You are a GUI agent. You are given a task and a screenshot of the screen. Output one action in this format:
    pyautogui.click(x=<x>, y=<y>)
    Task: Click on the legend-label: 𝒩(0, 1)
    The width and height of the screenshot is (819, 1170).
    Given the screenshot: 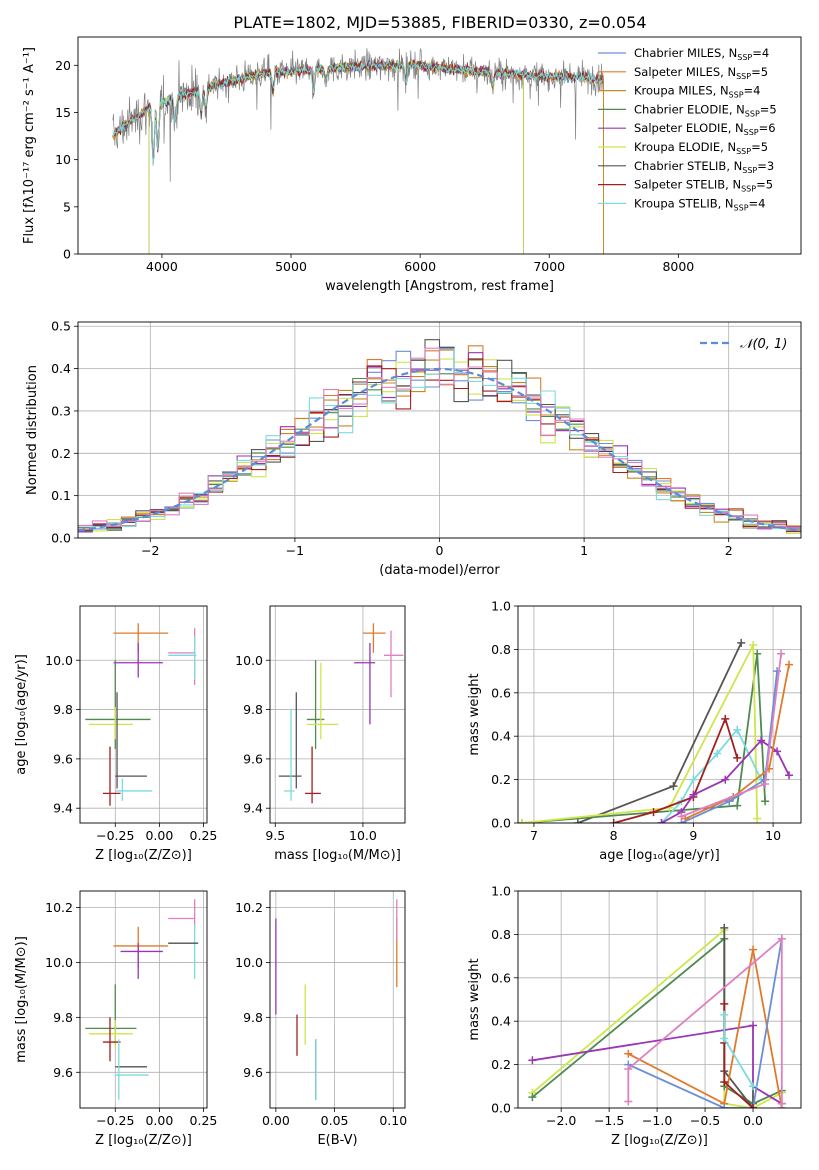 What is the action you would take?
    pyautogui.click(x=763, y=344)
    